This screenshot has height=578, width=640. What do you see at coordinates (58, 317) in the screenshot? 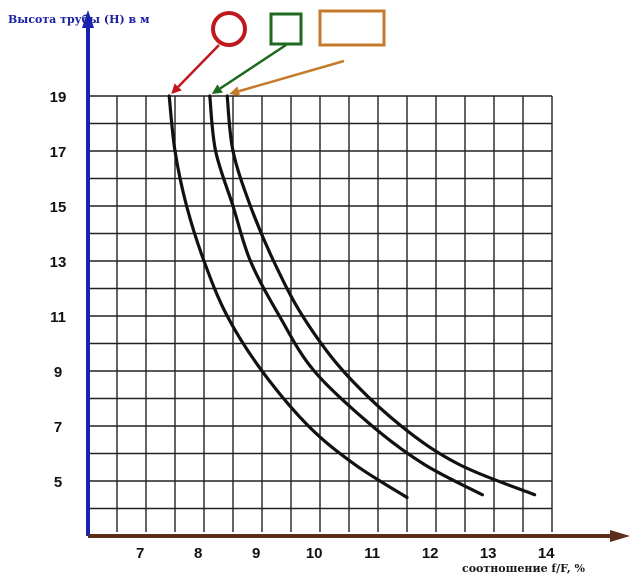
I see `y-tick-label: 11` at bounding box center [58, 317].